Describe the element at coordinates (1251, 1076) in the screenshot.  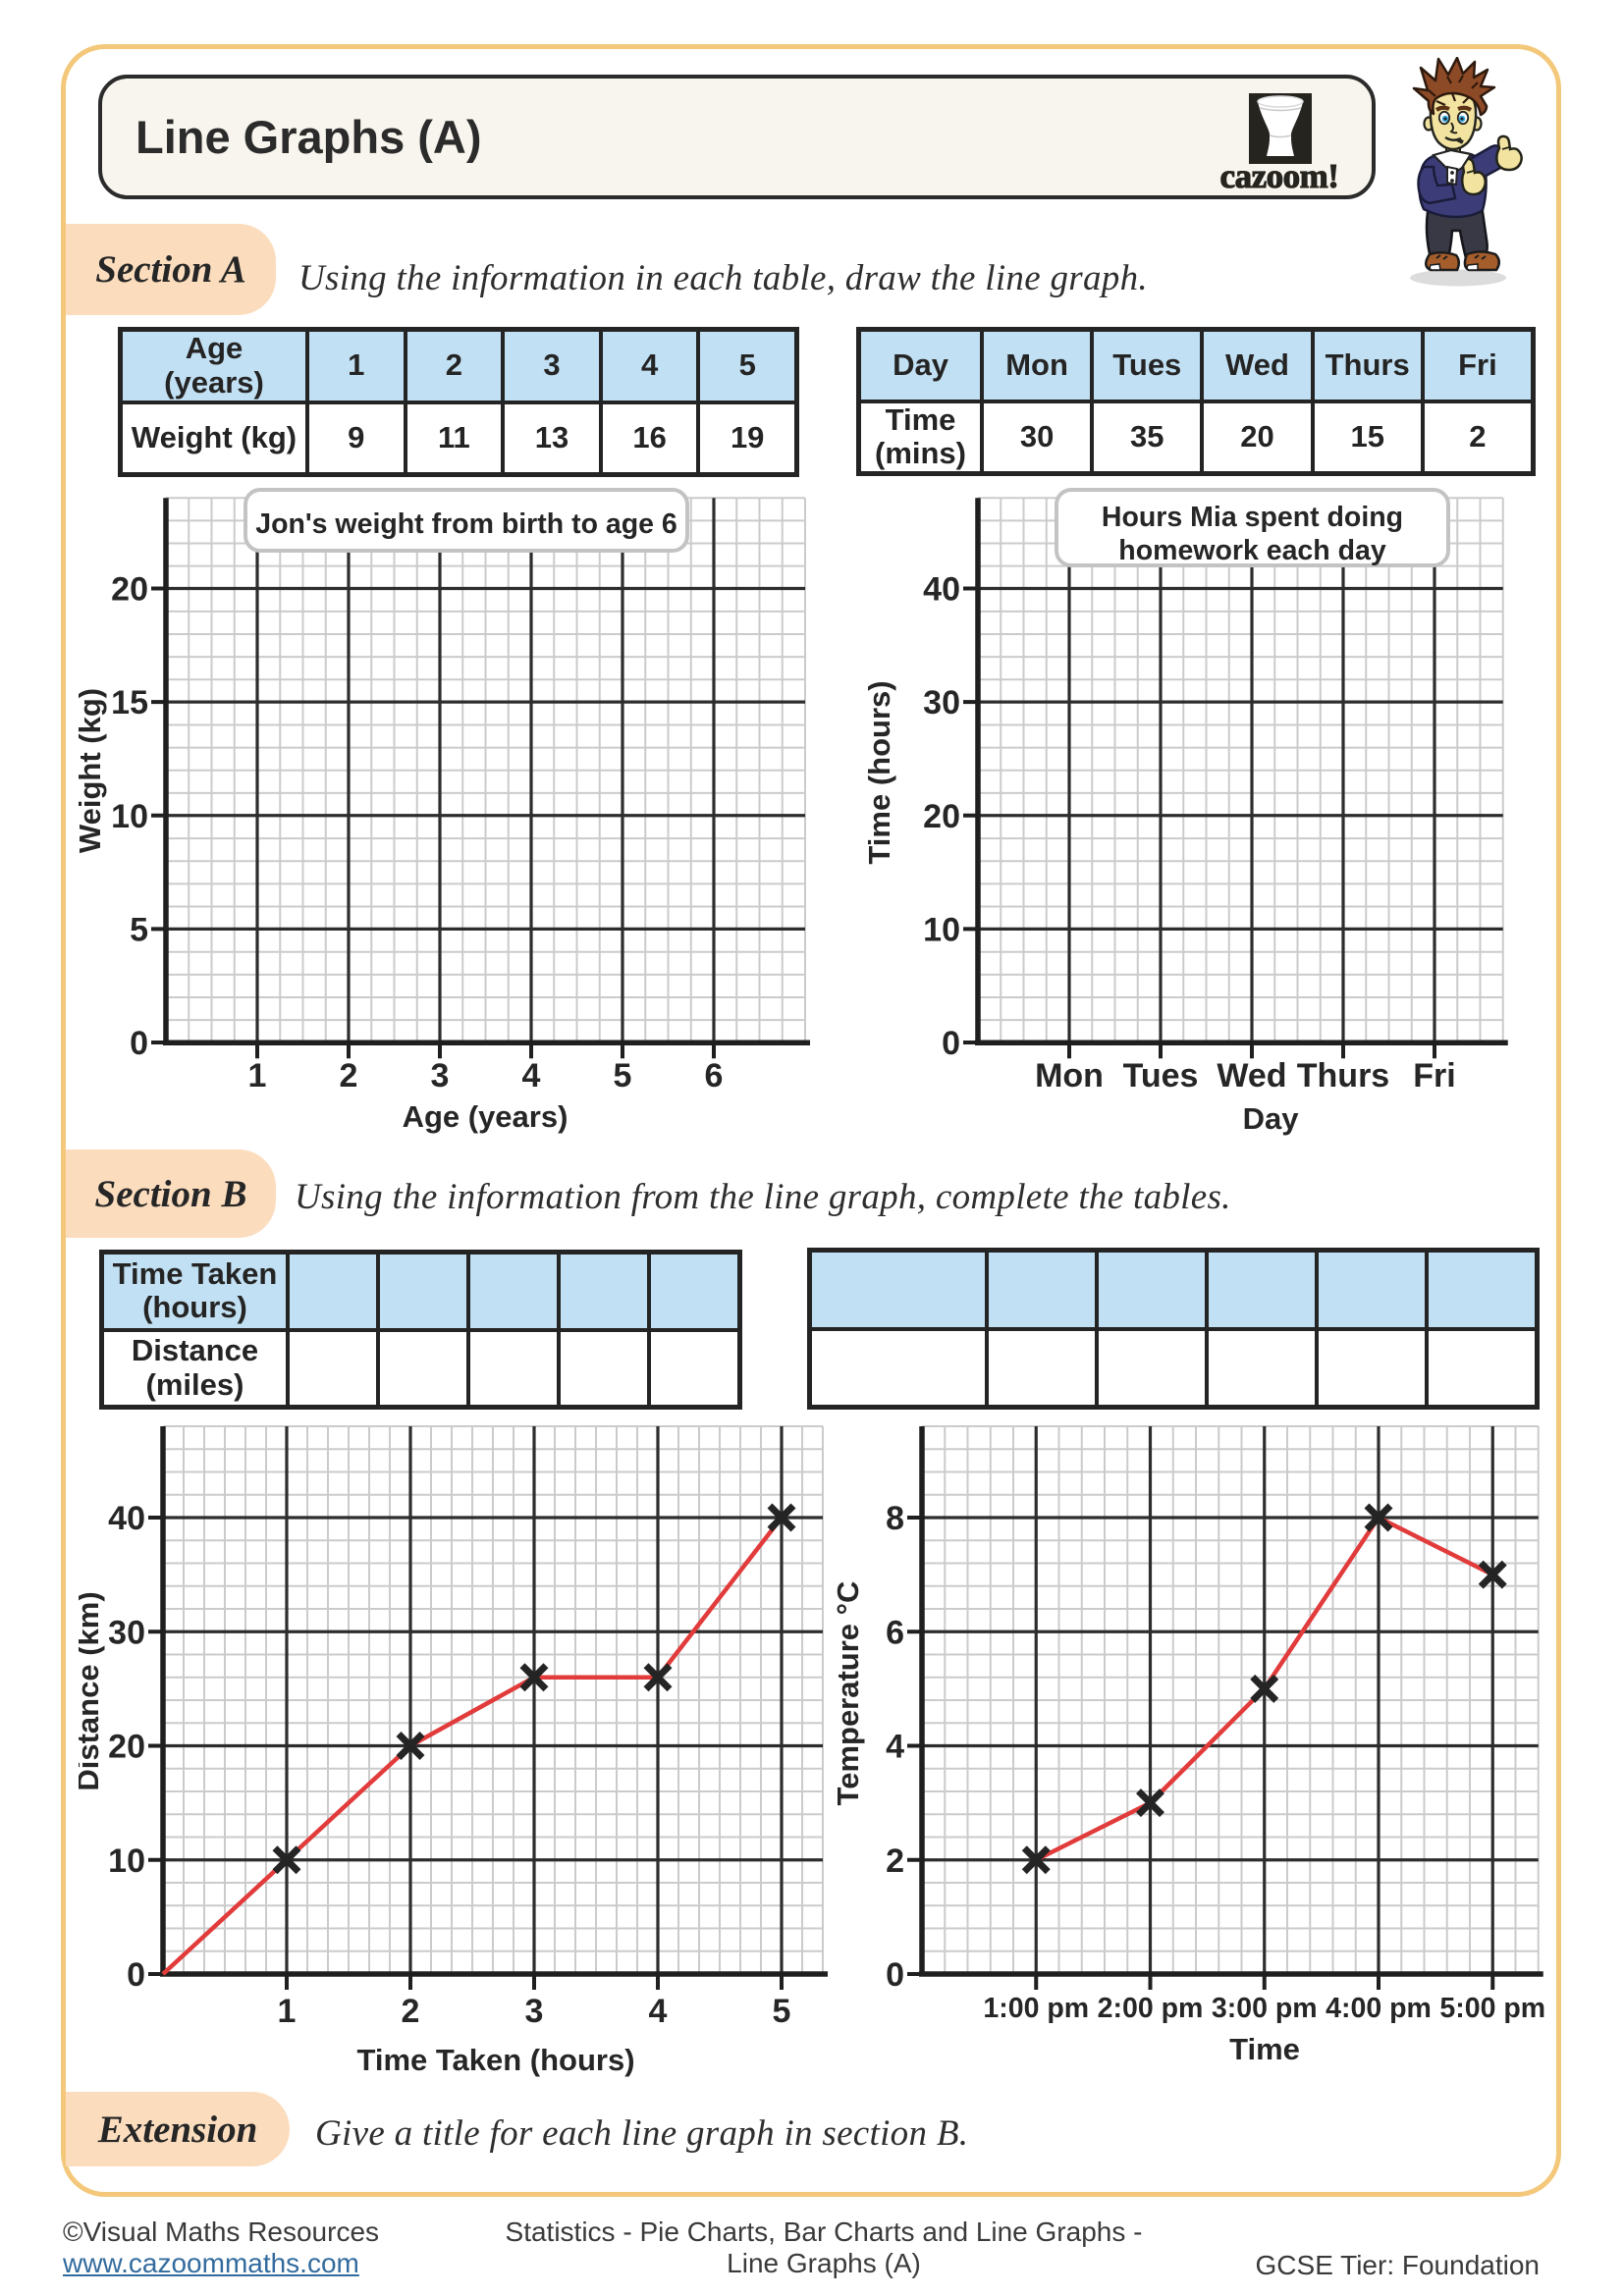
I see `svg-text: Wed` at that location.